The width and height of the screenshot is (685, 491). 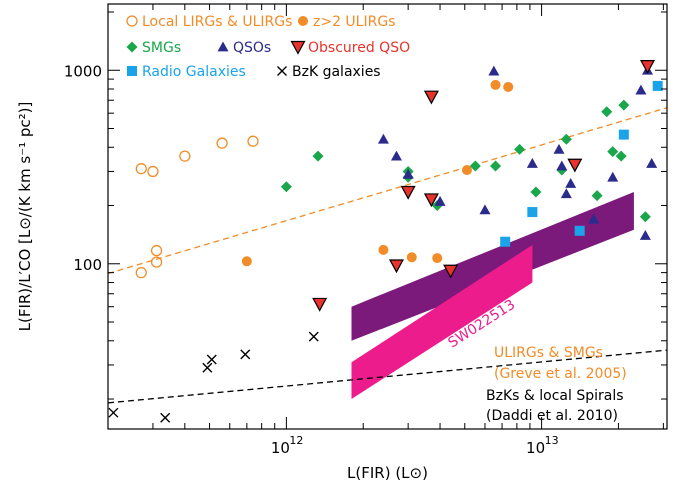 I want to click on legend-marker-bzk-galaxies, so click(x=282, y=71).